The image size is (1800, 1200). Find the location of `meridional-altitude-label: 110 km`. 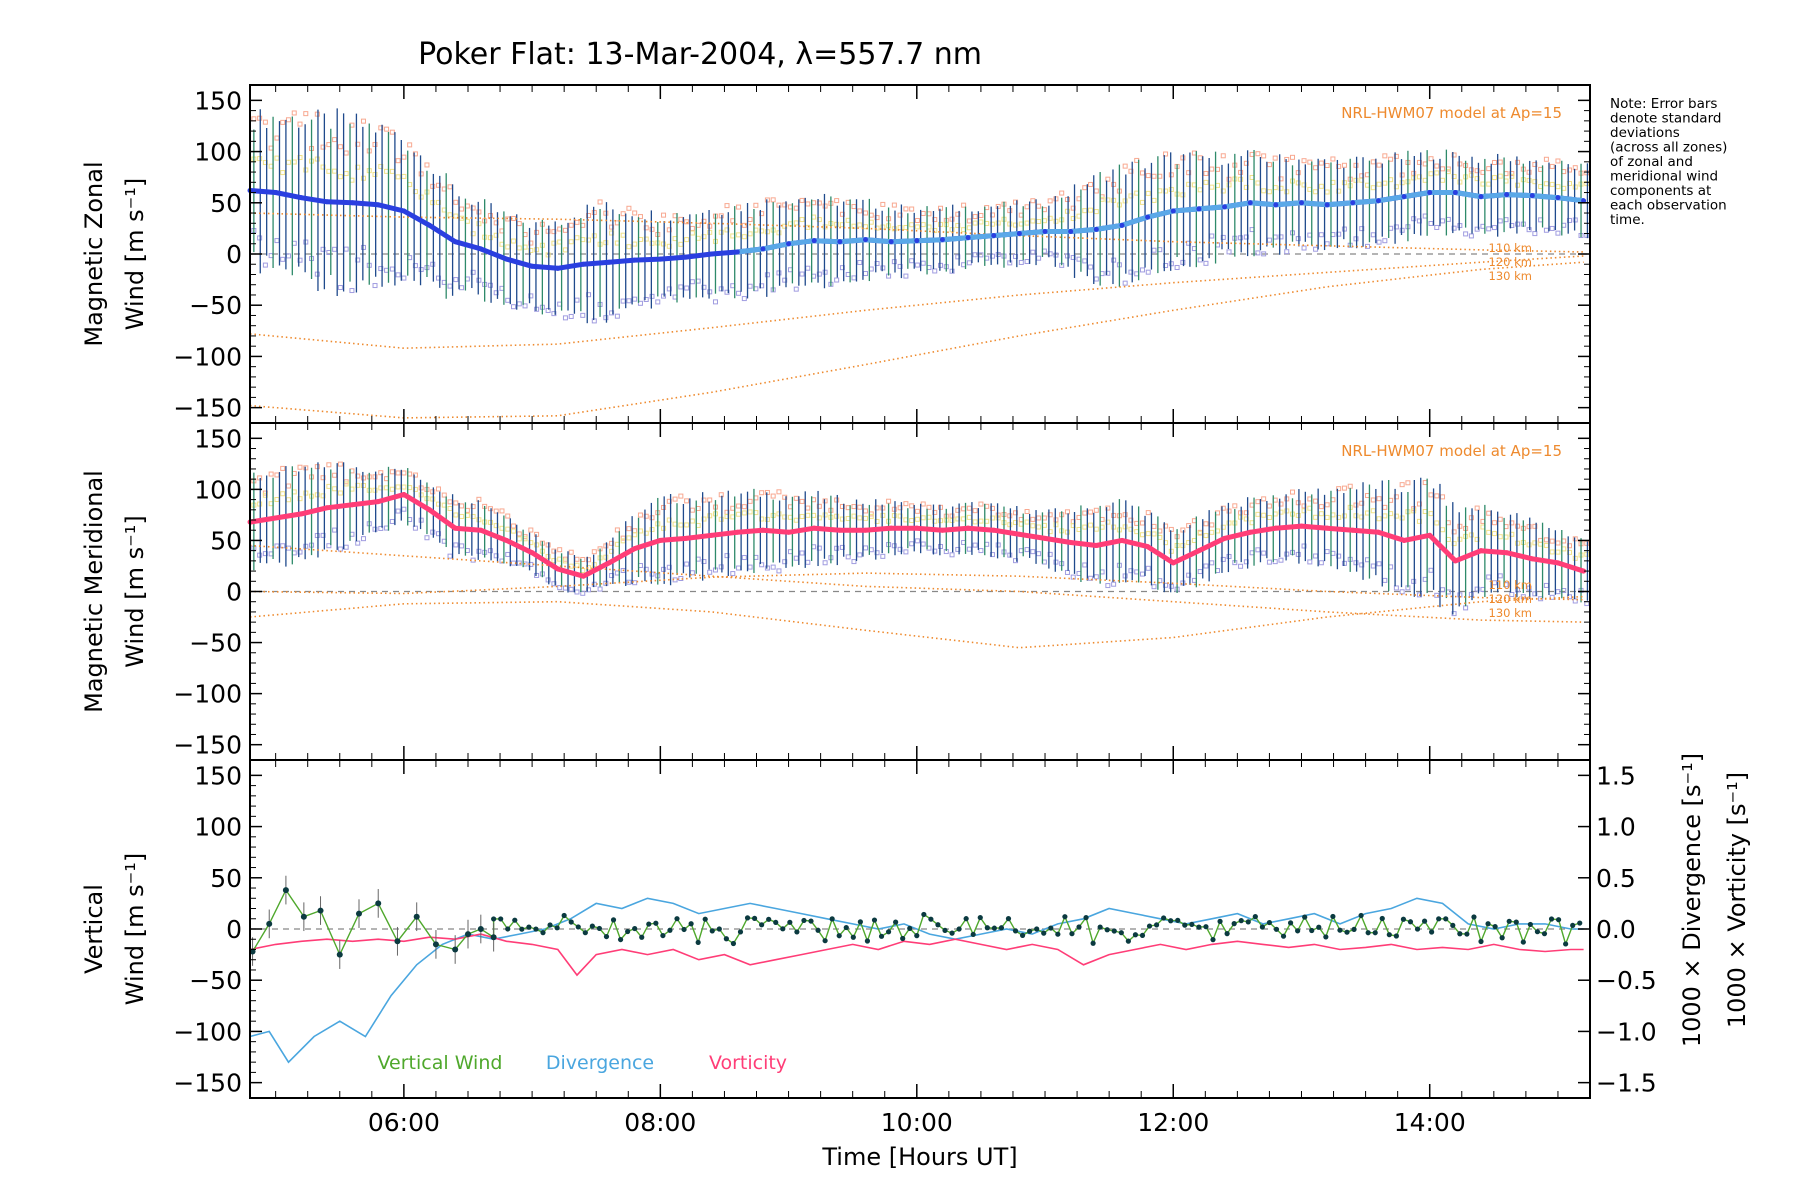

meridional-altitude-label: 110 km is located at coordinates (1510, 585).